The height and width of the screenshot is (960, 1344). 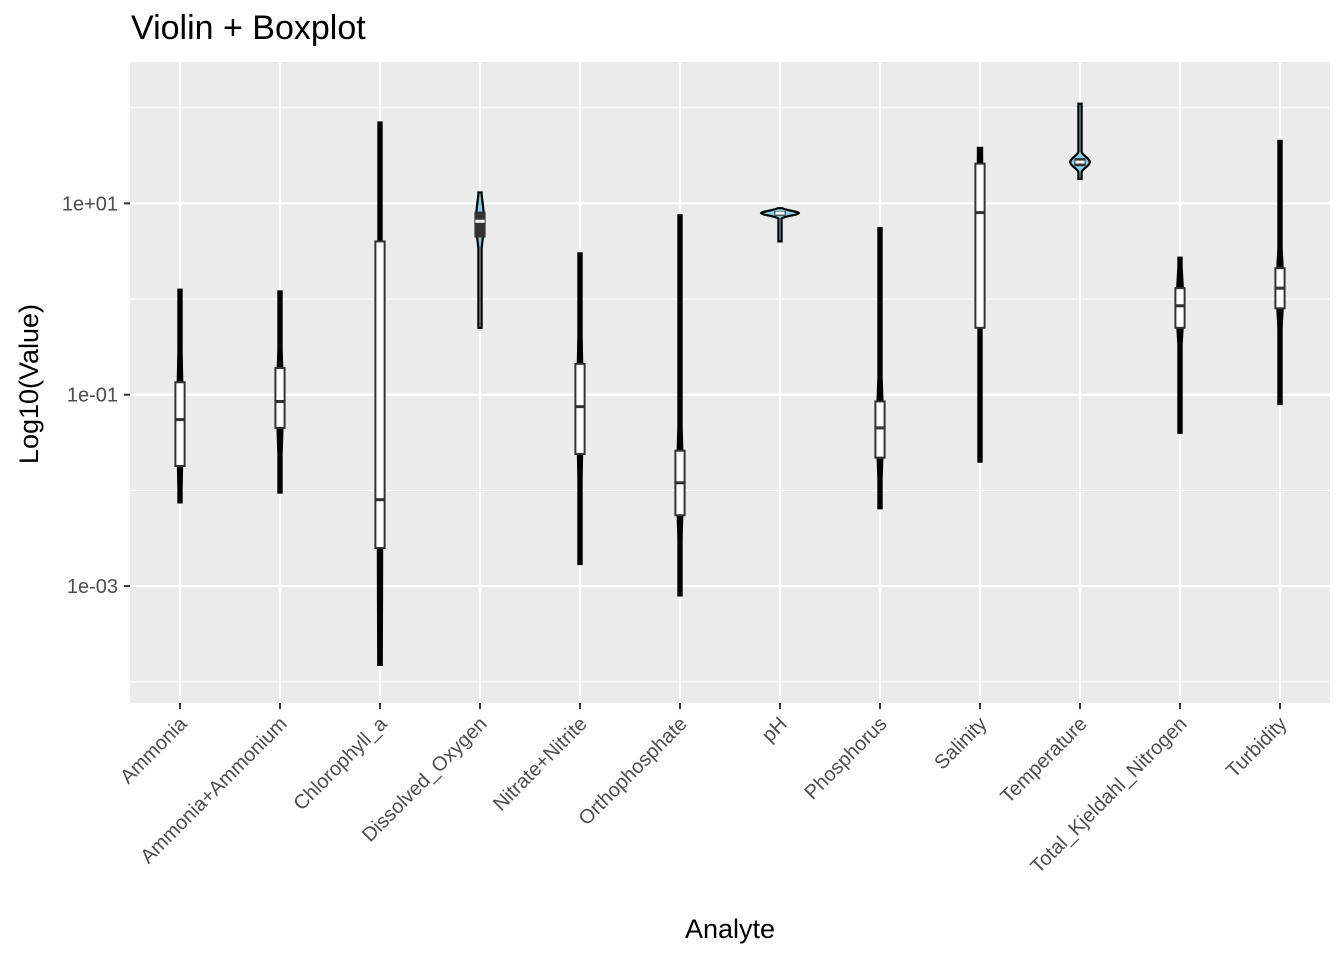 I want to click on x-tick-label: pH, so click(x=775, y=730).